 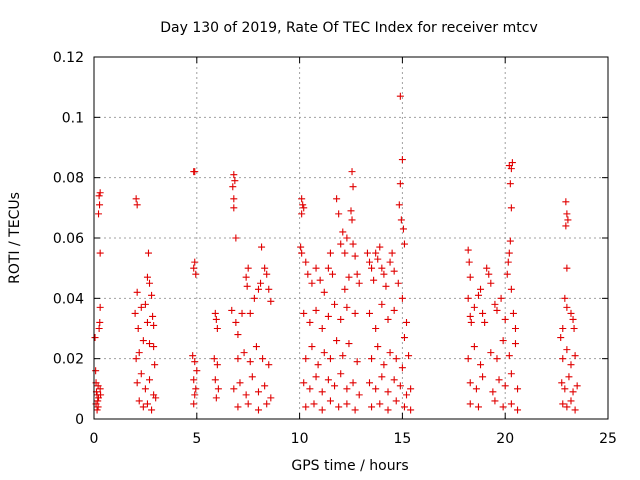 I want to click on x-tick-label: 5, so click(x=196, y=439).